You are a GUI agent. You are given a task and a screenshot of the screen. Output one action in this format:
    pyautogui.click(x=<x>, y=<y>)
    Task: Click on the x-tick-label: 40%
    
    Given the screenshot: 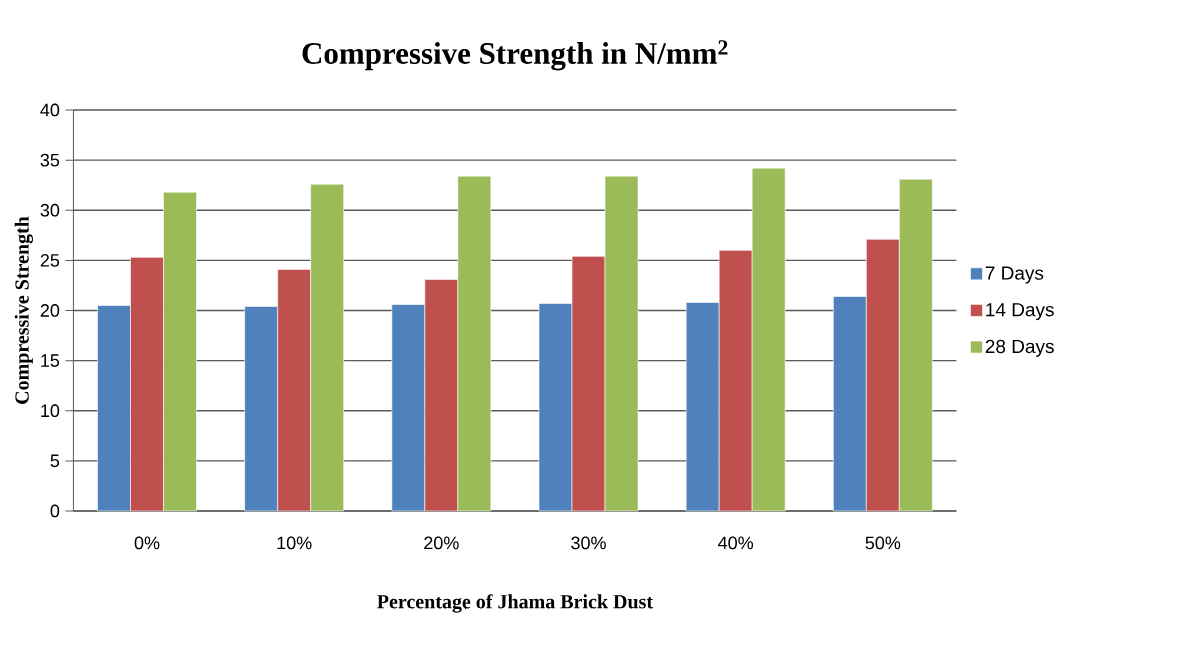 What is the action you would take?
    pyautogui.click(x=736, y=543)
    